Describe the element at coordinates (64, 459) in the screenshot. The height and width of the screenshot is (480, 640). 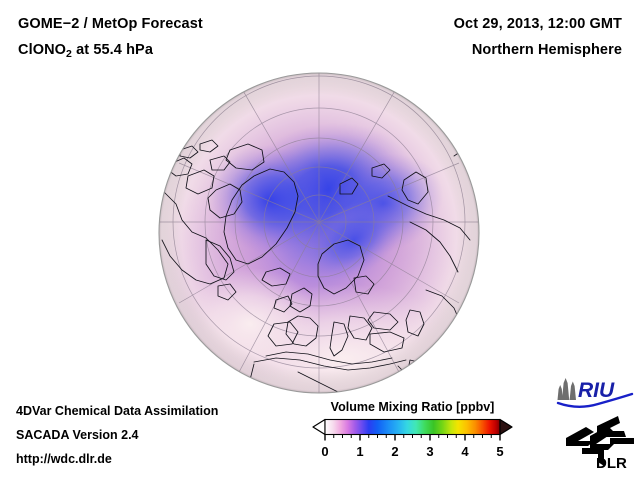
I see `footer-url: http://wdc.dlr.de` at that location.